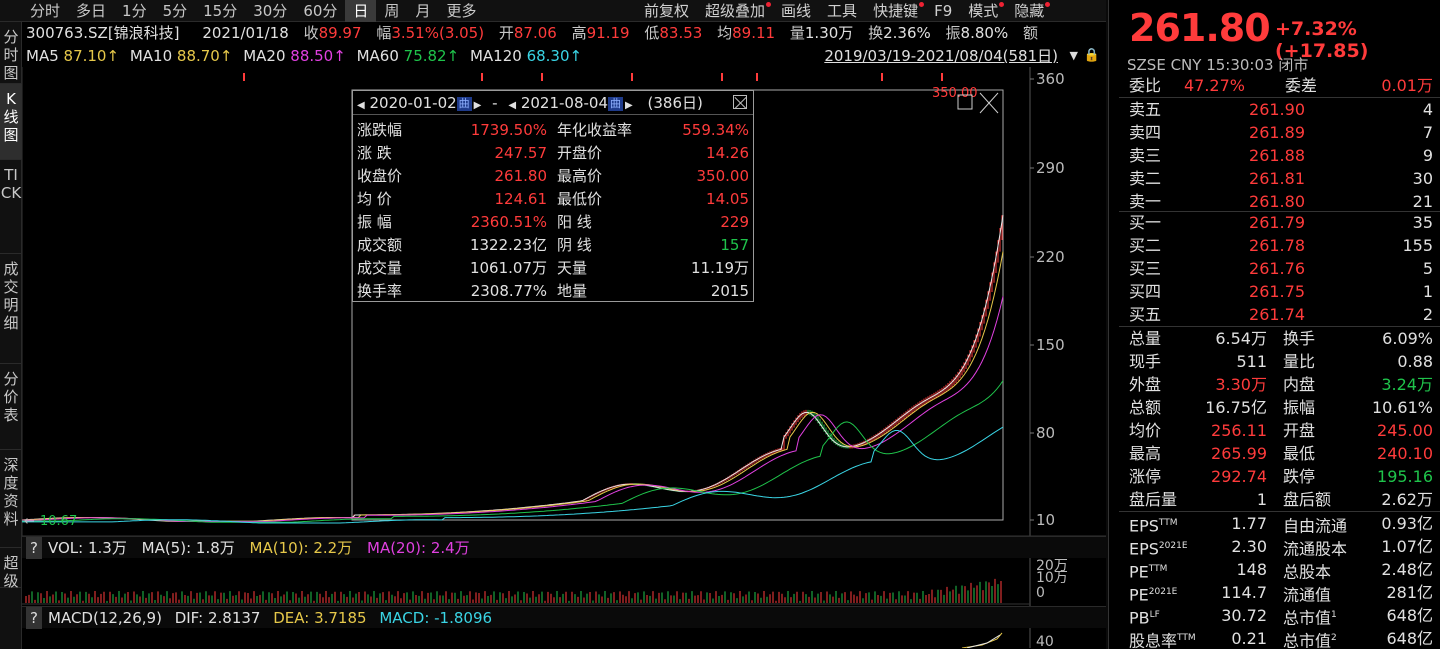 The width and height of the screenshot is (1440, 649). I want to click on popup-header: ◀ 2020-01-02 曲 ▶ - ◀ 2021-08-04 曲 ▶ (386日), so click(553, 103).